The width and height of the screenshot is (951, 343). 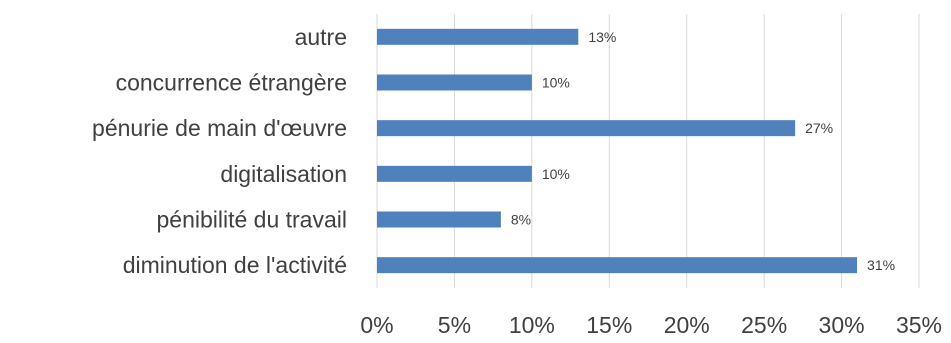 I want to click on x-tick-label: 15%, so click(x=609, y=325).